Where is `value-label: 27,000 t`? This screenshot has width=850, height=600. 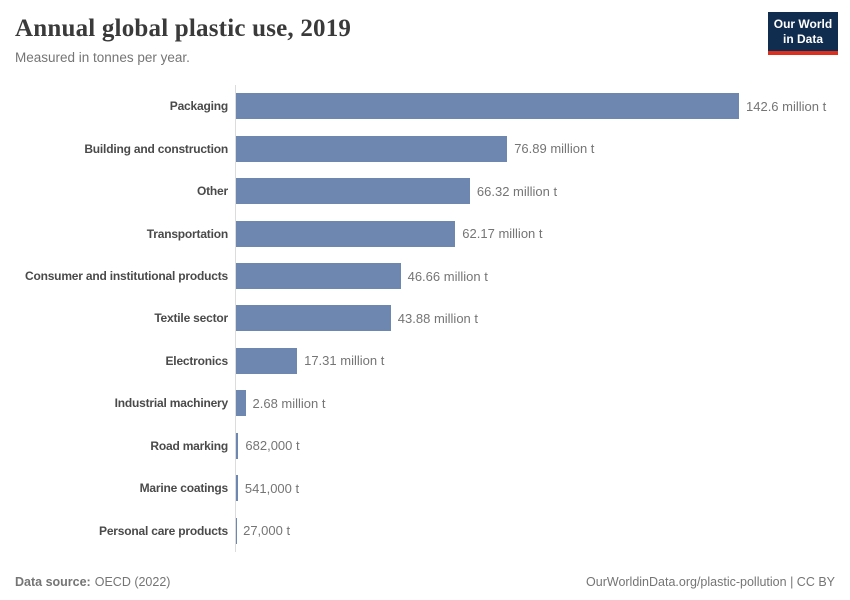
value-label: 27,000 t is located at coordinates (267, 531).